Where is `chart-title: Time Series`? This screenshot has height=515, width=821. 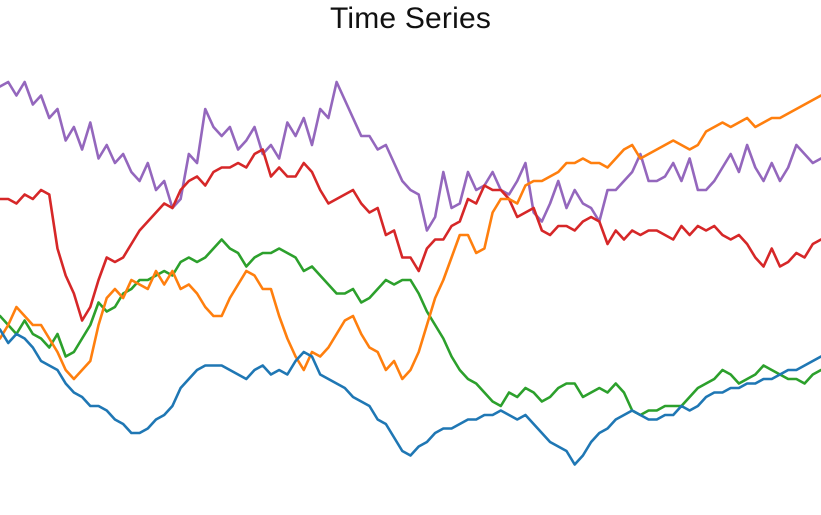
chart-title: Time Series is located at coordinates (410, 18).